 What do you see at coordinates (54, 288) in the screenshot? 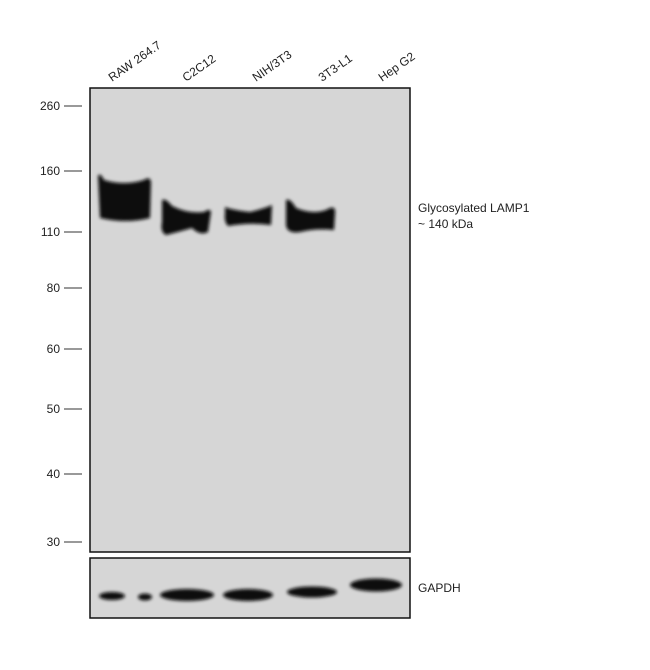
I see `marker-label: 80` at bounding box center [54, 288].